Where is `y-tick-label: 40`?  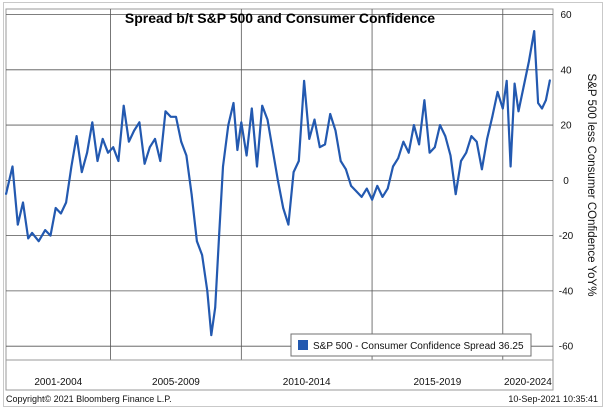 y-tick-label: 40 is located at coordinates (566, 70).